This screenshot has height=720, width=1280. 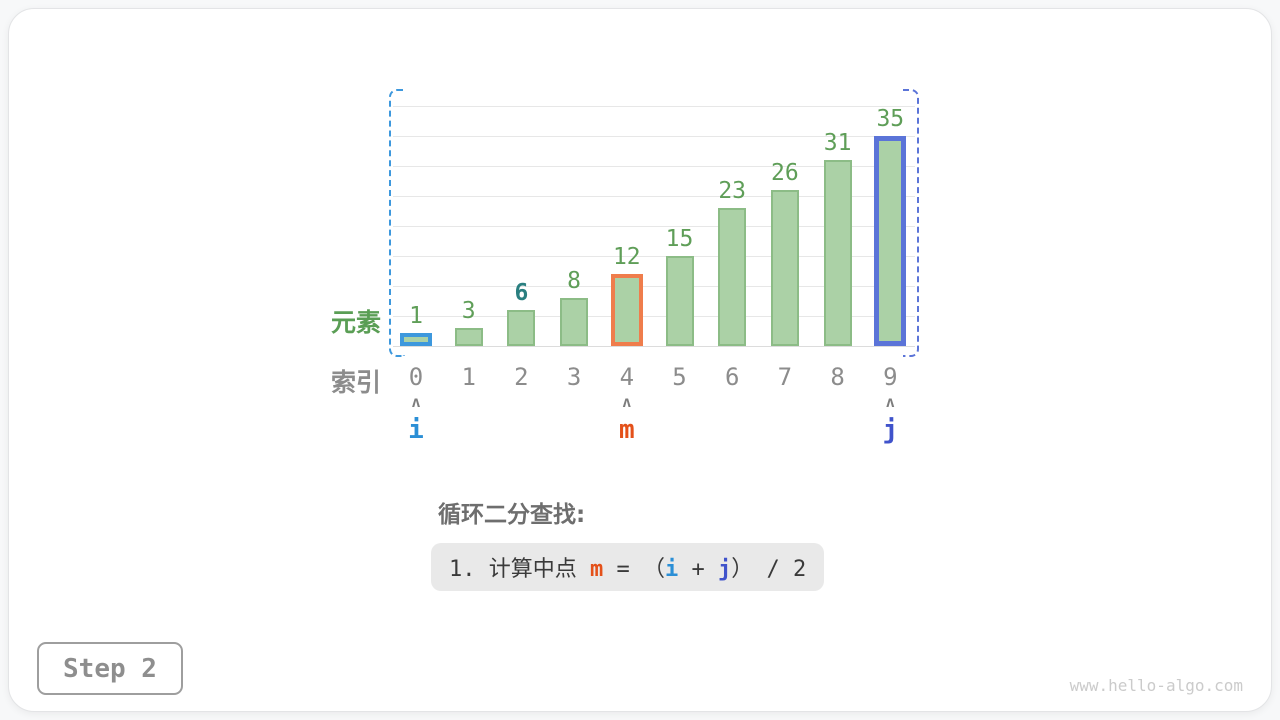 What do you see at coordinates (732, 191) in the screenshot?
I see `bar-value-label: 23` at bounding box center [732, 191].